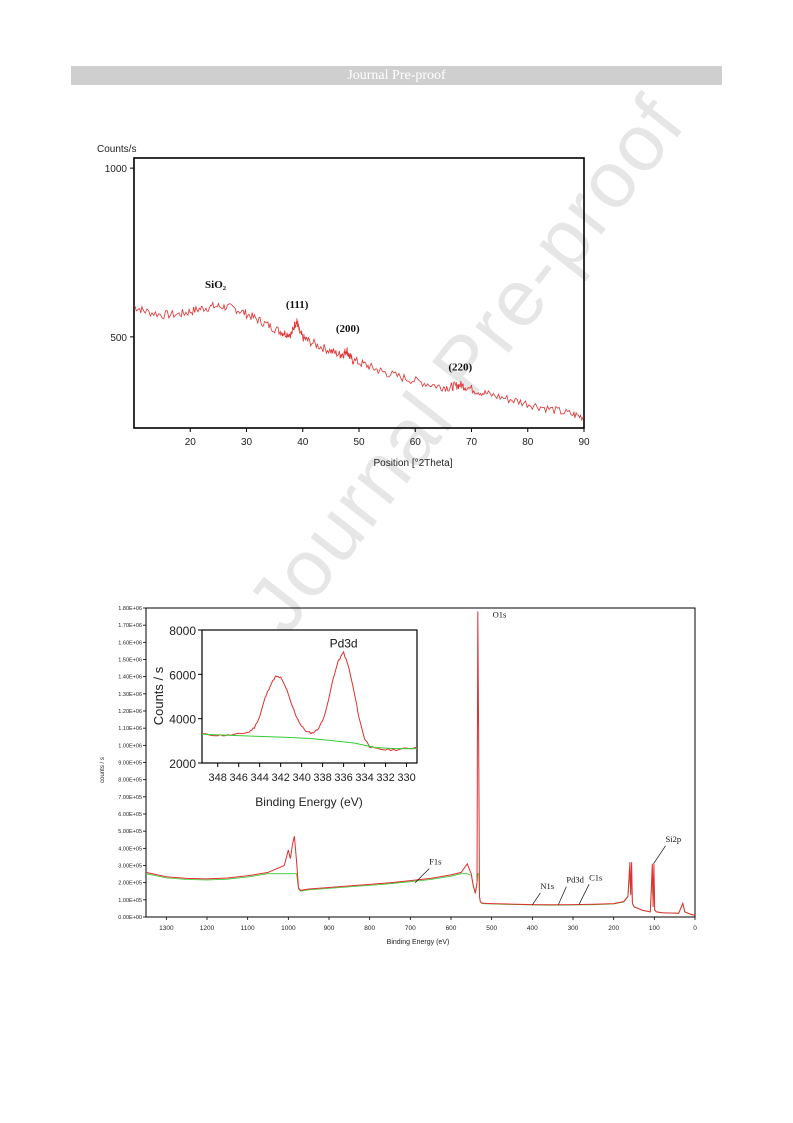 Image resolution: width=793 pixels, height=1123 pixels. What do you see at coordinates (303, 442) in the screenshot?
I see `xrd-xtick-label: 40` at bounding box center [303, 442].